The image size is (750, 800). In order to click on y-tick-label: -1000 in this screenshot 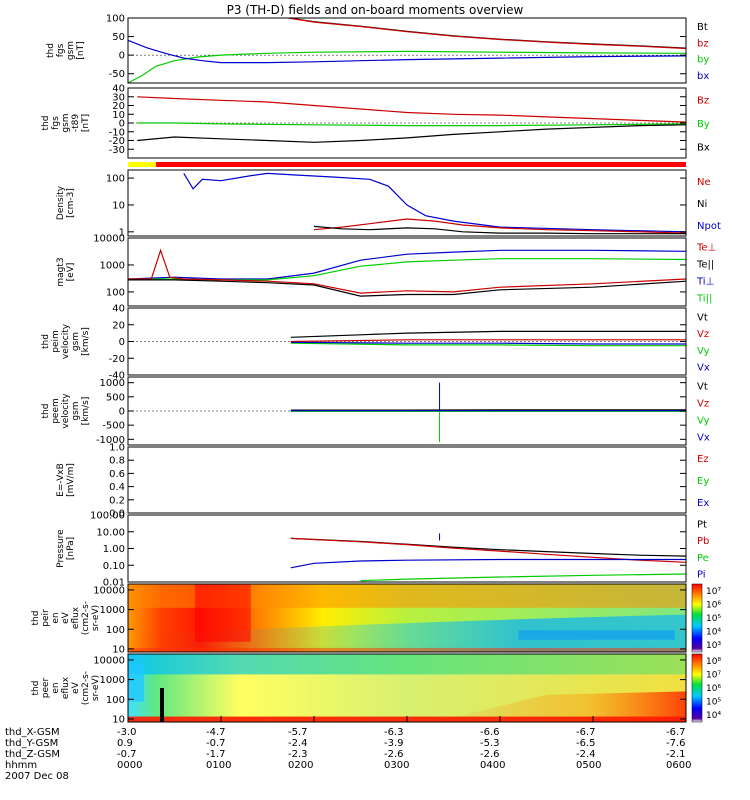, I will do `click(110, 440)`.